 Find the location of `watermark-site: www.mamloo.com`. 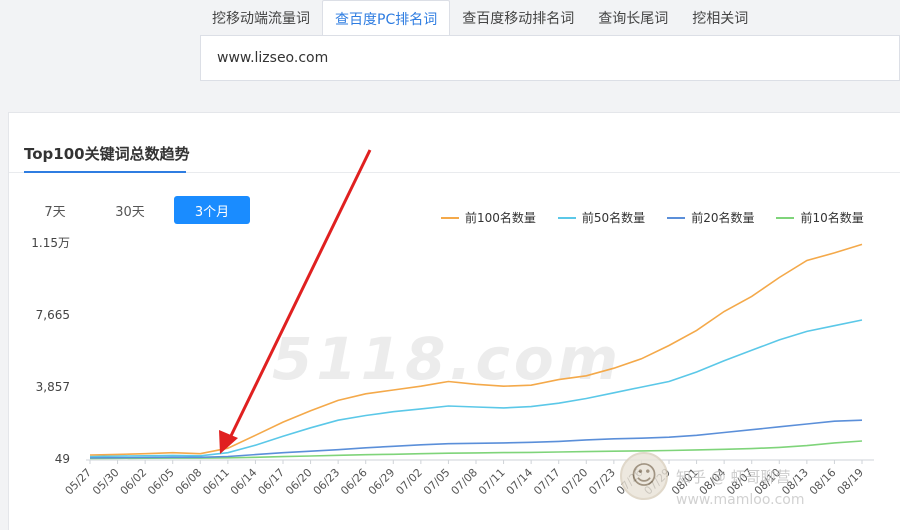

watermark-site: www.mamloo.com is located at coordinates (740, 500).